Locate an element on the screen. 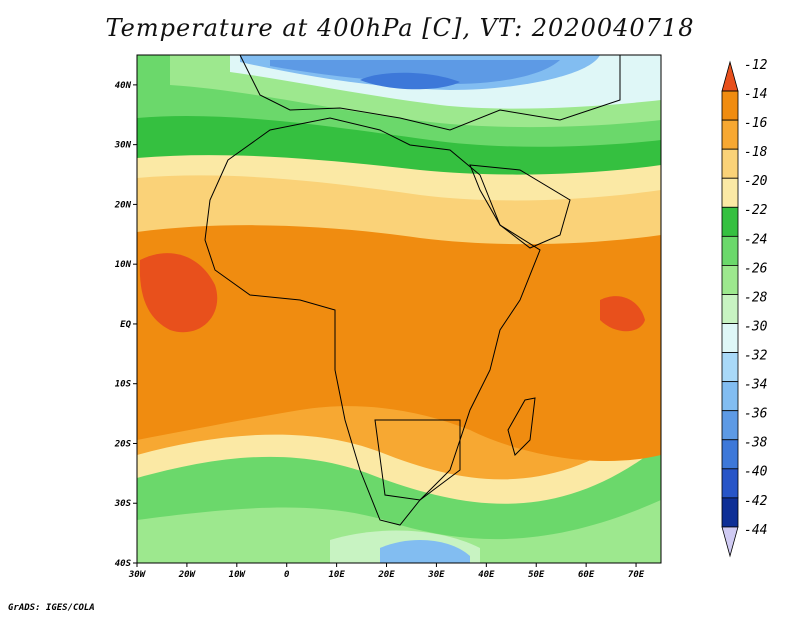 This screenshot has height=618, width=800. band-n-blue2 is located at coordinates (415, 72).